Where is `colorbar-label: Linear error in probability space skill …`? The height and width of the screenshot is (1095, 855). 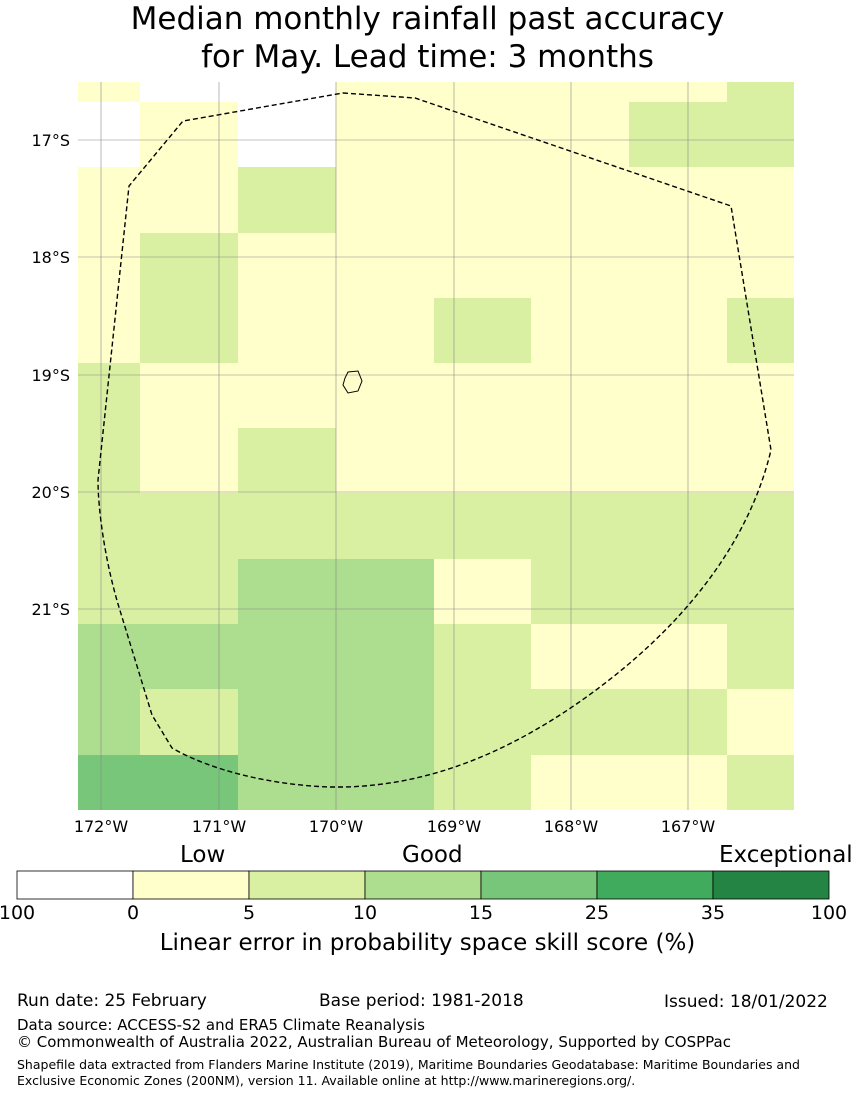 colorbar-label: Linear error in probability space skill … is located at coordinates (427, 943).